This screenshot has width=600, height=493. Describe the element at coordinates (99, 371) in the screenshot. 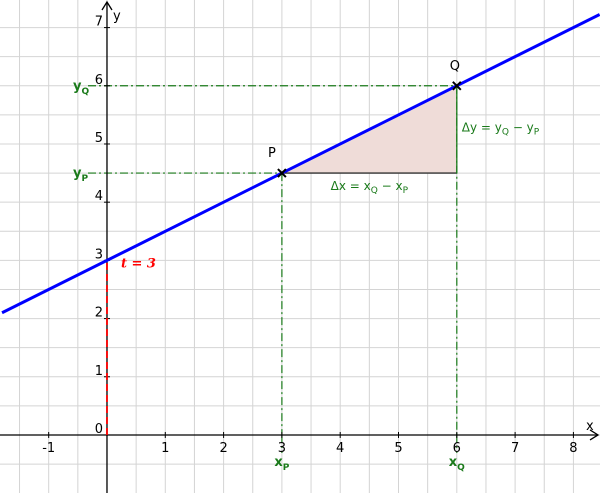

I see `y-tick-label: 1` at that location.